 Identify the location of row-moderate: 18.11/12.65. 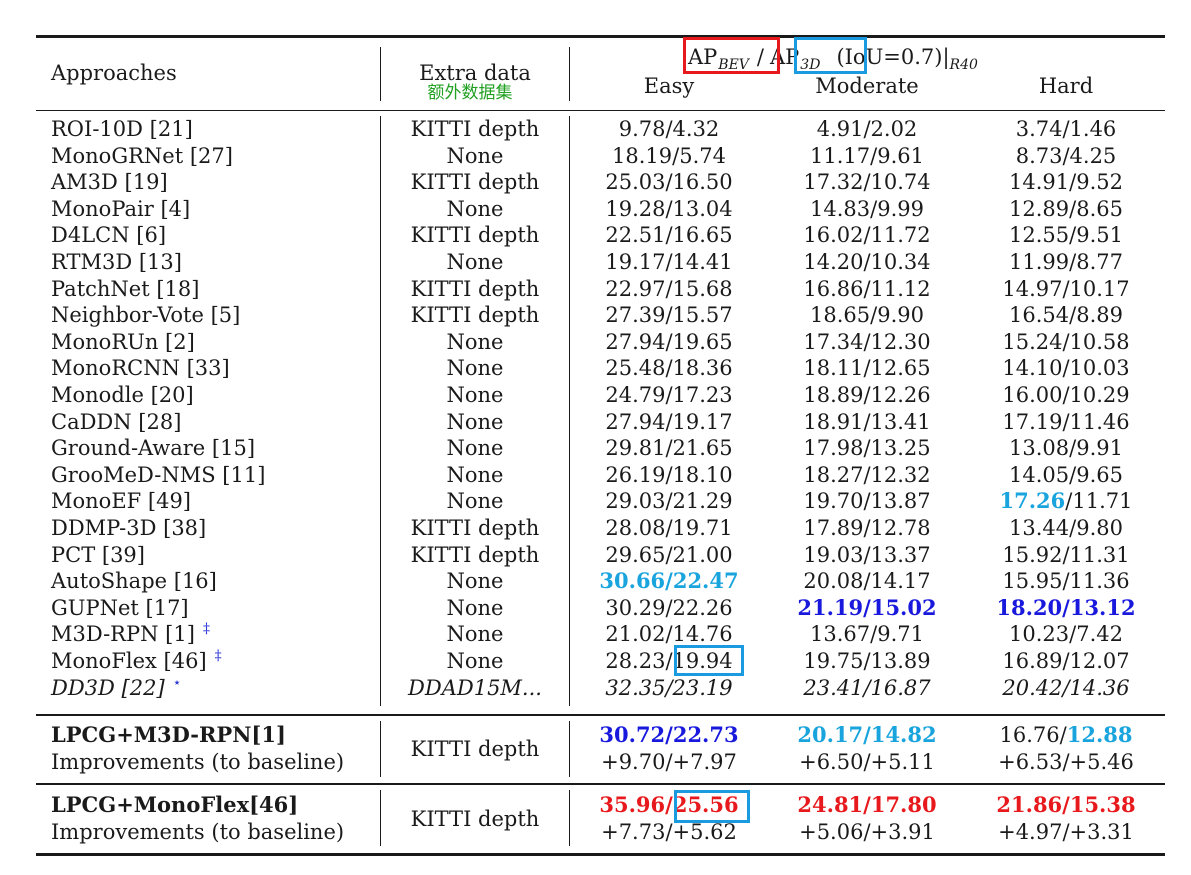
(867, 368).